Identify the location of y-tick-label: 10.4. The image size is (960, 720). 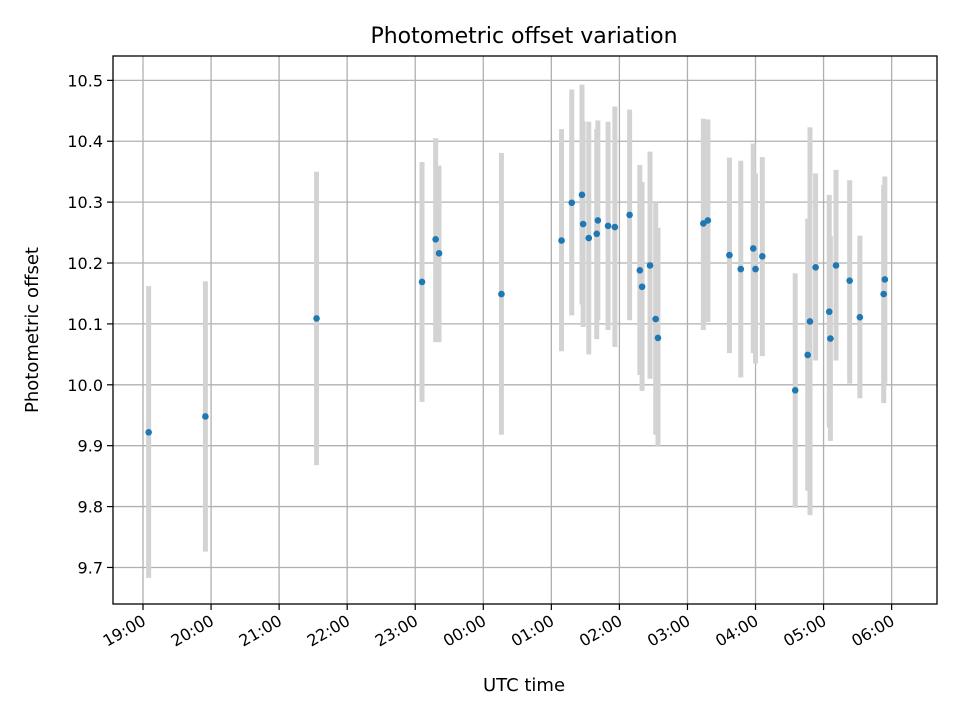
(85, 141).